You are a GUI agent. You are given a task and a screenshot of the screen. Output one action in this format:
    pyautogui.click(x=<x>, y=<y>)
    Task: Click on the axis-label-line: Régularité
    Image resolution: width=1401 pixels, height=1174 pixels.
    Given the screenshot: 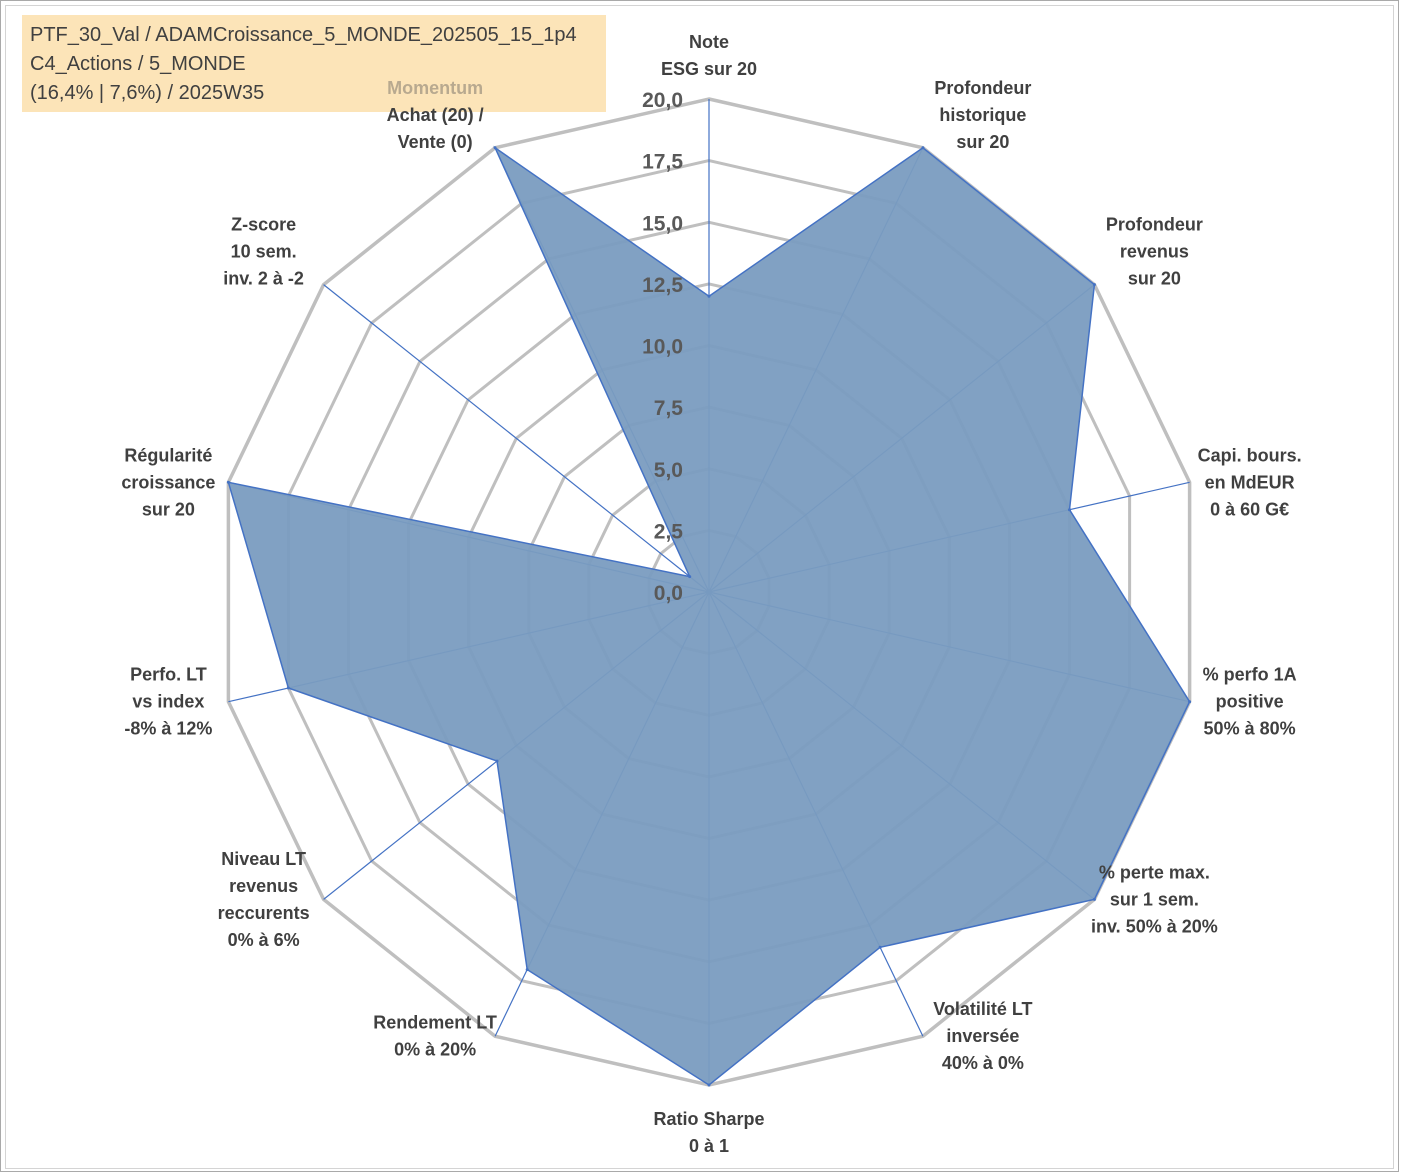 What is the action you would take?
    pyautogui.click(x=168, y=455)
    